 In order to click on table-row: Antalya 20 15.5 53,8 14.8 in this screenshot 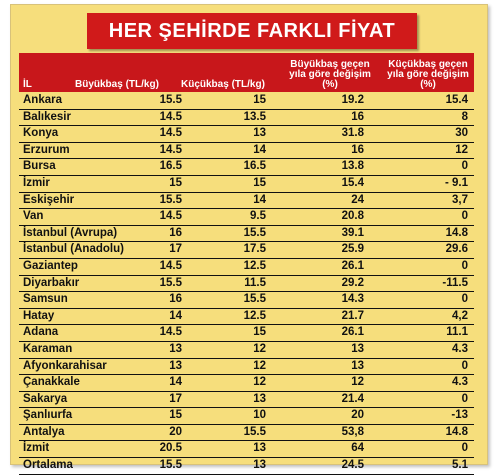, I will do `click(246, 433)`.